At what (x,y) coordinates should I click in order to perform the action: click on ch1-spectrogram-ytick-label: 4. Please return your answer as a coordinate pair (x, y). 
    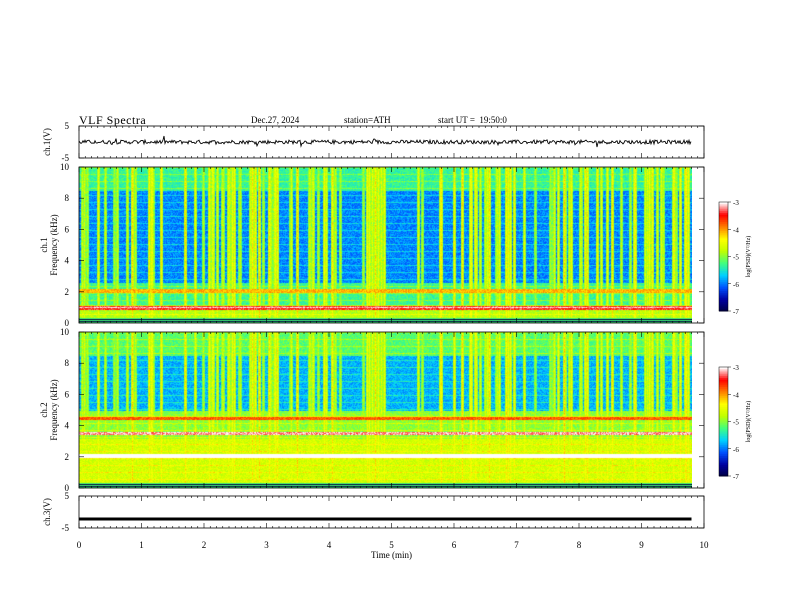
    Looking at the image, I should click on (67, 261).